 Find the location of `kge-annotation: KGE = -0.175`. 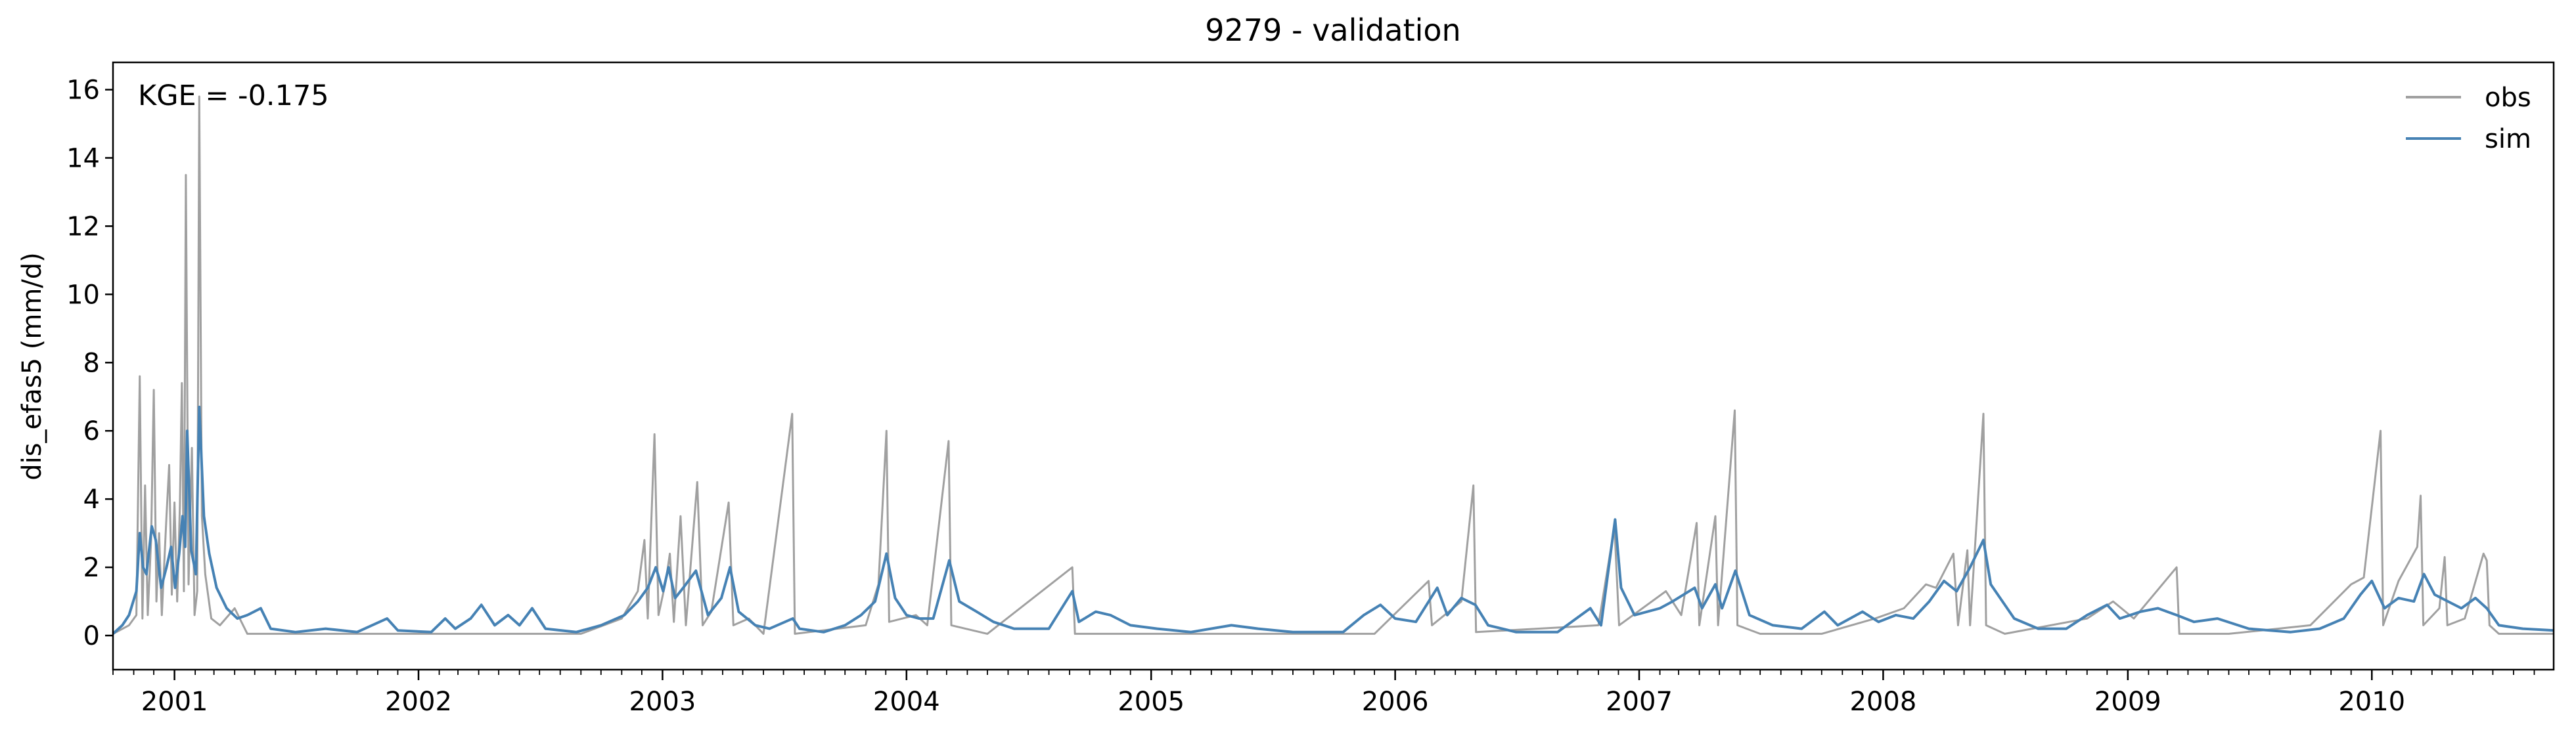

kge-annotation: KGE = -0.175 is located at coordinates (233, 95).